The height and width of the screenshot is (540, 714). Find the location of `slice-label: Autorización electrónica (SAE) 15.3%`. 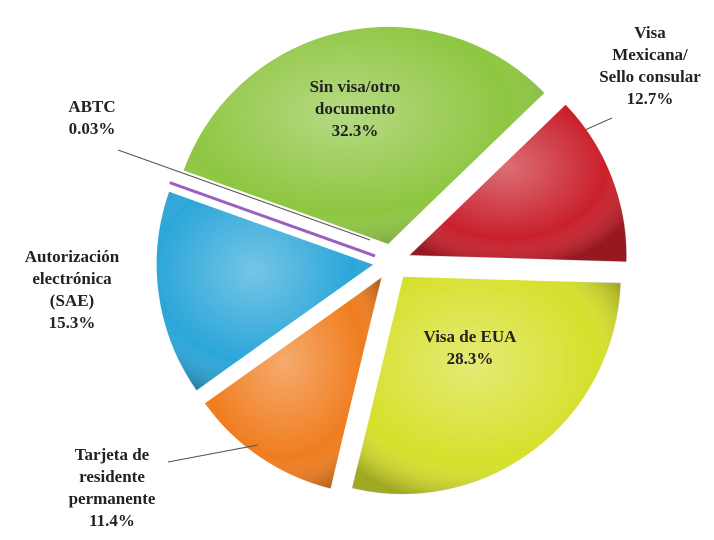

slice-label: Autorización electrónica (SAE) 15.3% is located at coordinates (72, 289).